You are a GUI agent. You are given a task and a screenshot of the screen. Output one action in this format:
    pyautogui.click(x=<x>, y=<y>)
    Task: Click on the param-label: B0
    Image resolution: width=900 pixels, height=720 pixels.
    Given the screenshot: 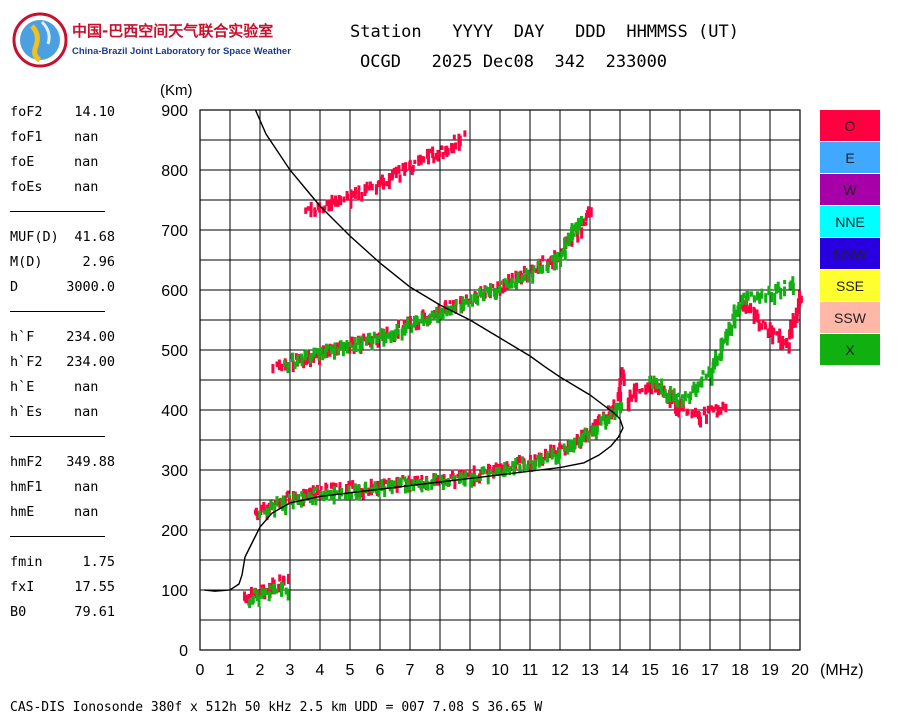 What is the action you would take?
    pyautogui.click(x=18, y=612)
    